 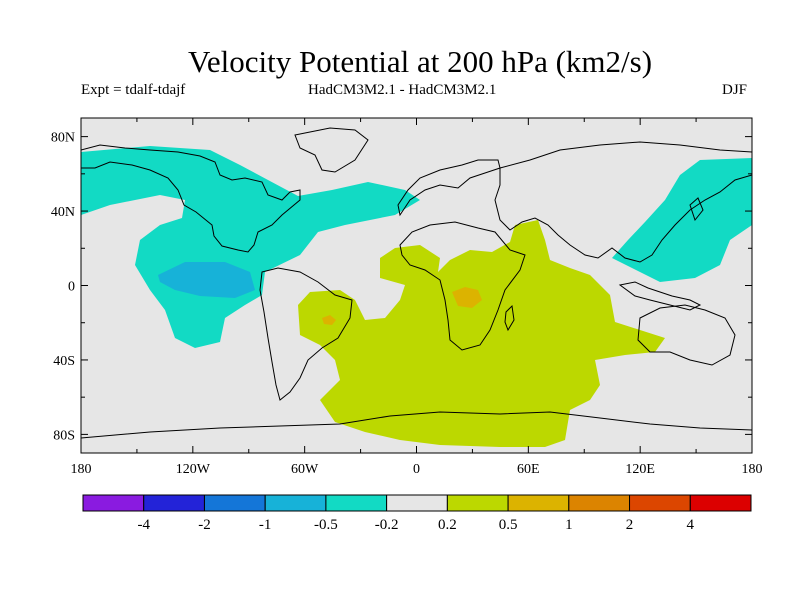 I want to click on contour-pos-sa-orange, so click(x=329, y=320).